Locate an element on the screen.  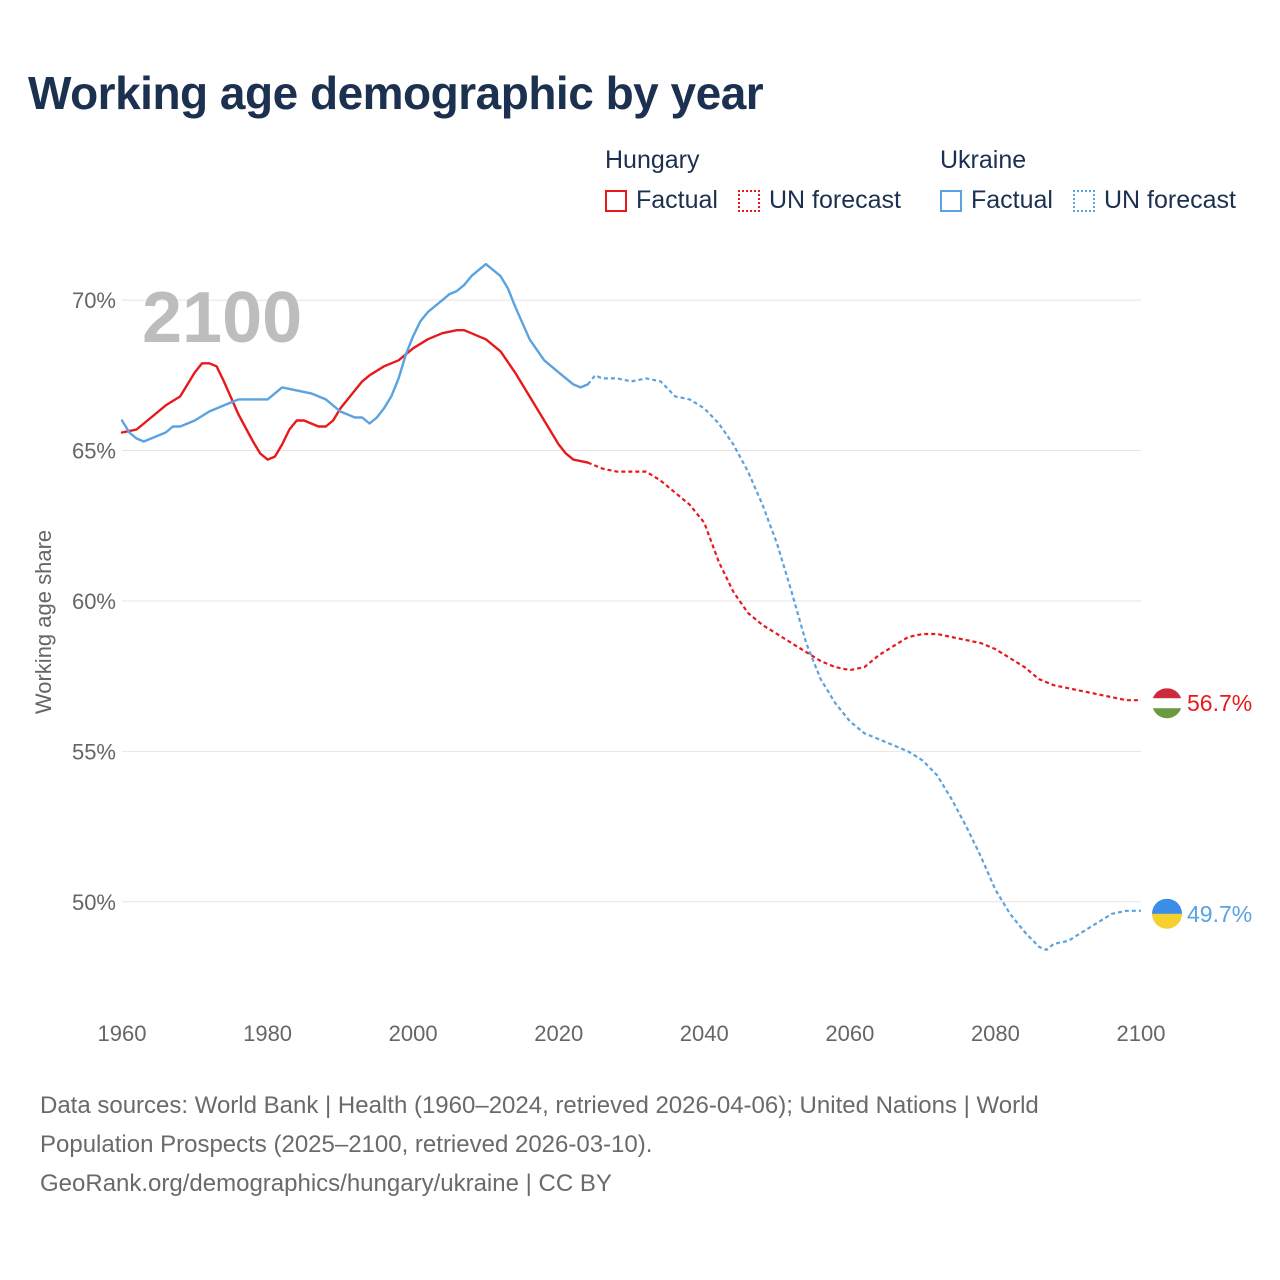
endpoint-flag-hungary is located at coordinates (1167, 703).